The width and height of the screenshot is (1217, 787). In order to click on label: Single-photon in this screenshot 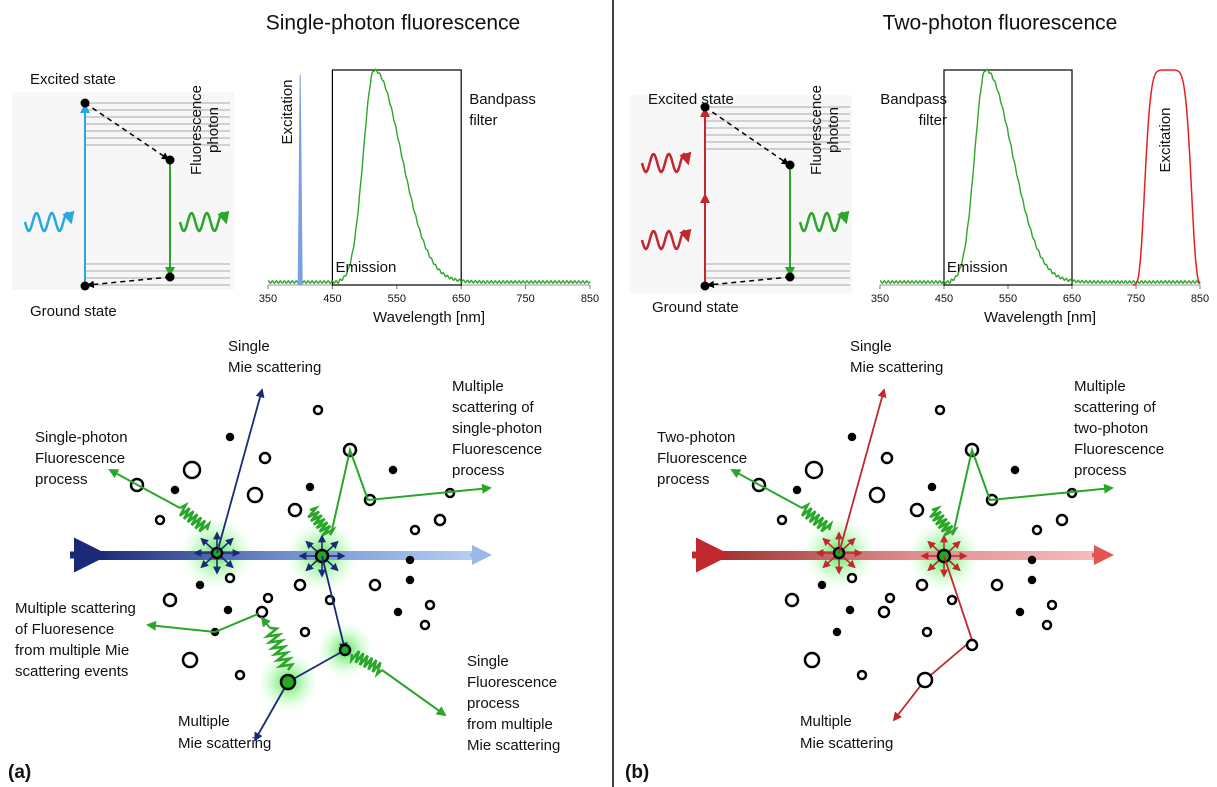, I will do `click(81, 437)`.